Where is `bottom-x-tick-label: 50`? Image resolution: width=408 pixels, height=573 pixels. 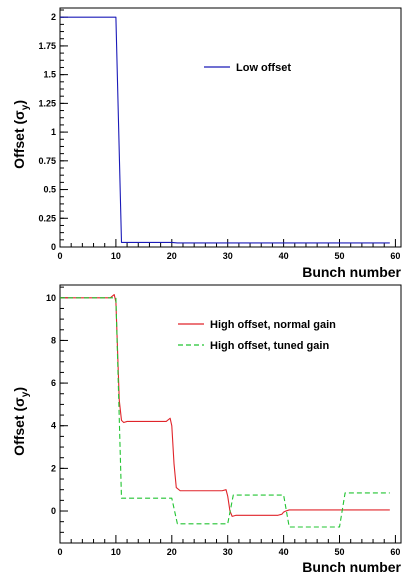 bottom-x-tick-label: 50 is located at coordinates (340, 552).